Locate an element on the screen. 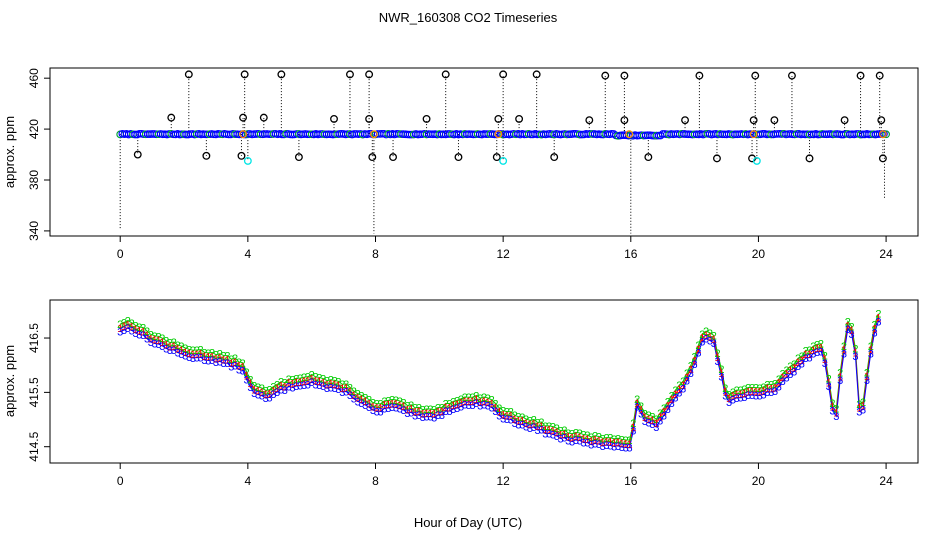  y-tick-label: 415.5 is located at coordinates (34, 392).